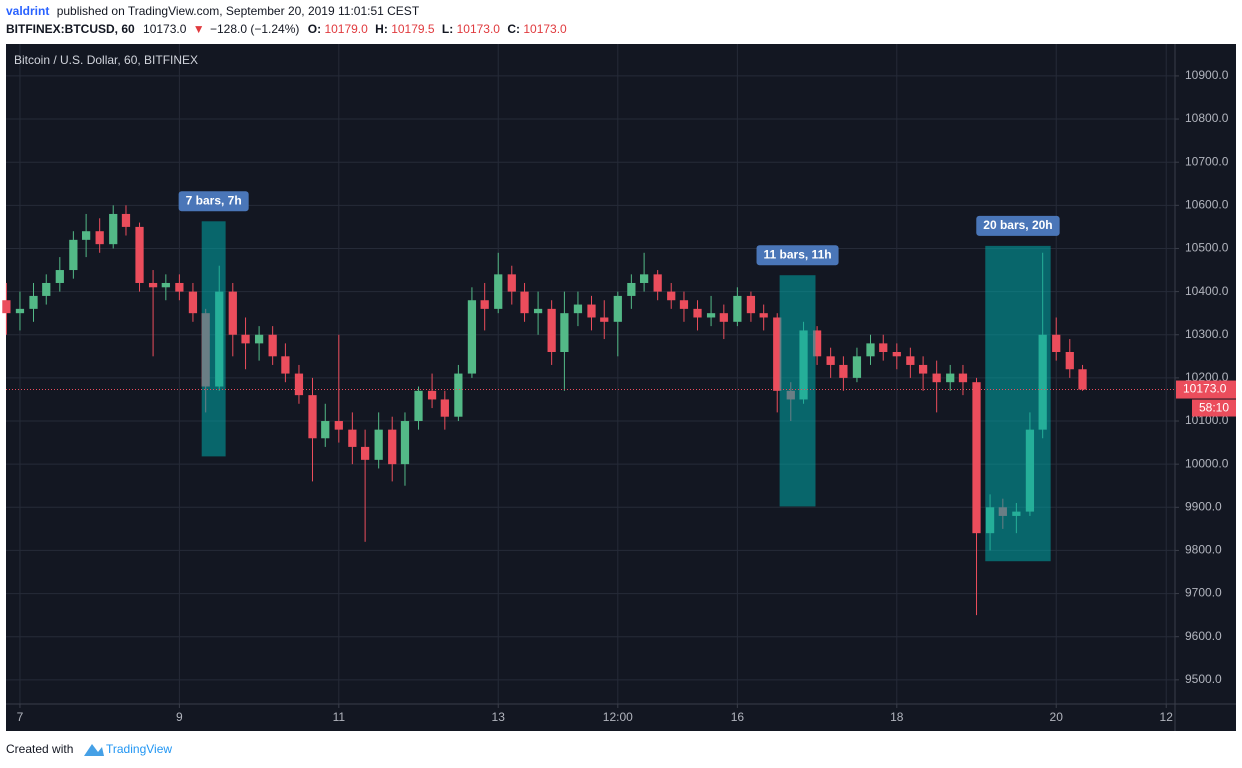  I want to click on footer-brand: TradingView, so click(139, 749).